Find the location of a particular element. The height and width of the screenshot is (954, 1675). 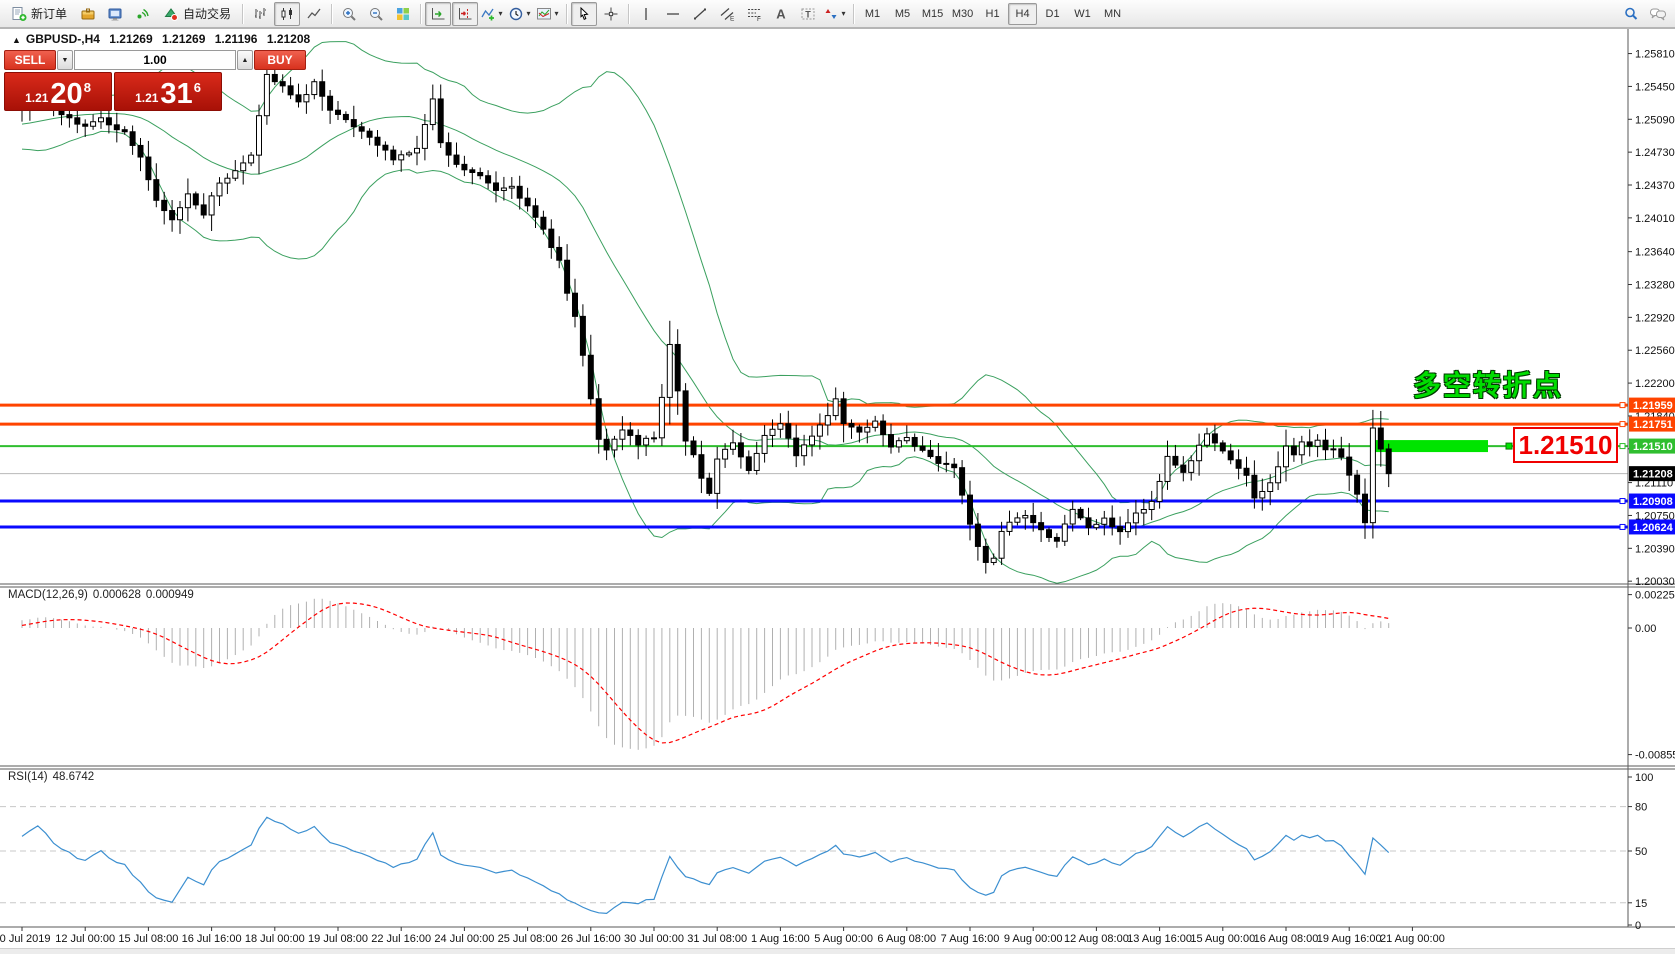

autotrading-button: 自动交易 is located at coordinates (197, 14).